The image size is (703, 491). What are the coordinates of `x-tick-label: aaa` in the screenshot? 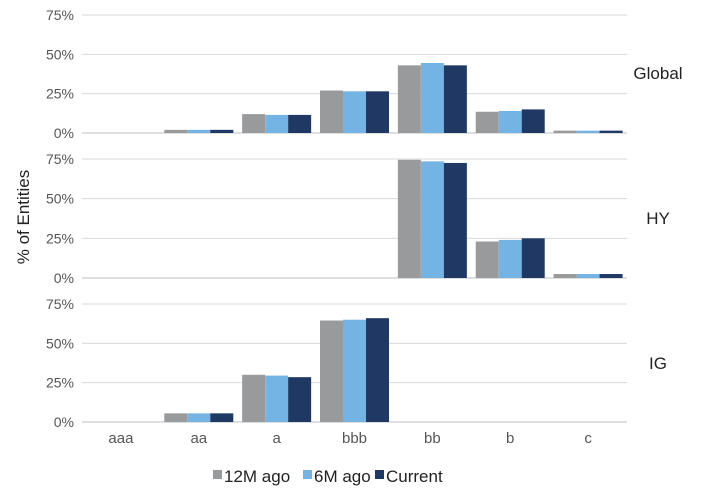 It's located at (121, 438).